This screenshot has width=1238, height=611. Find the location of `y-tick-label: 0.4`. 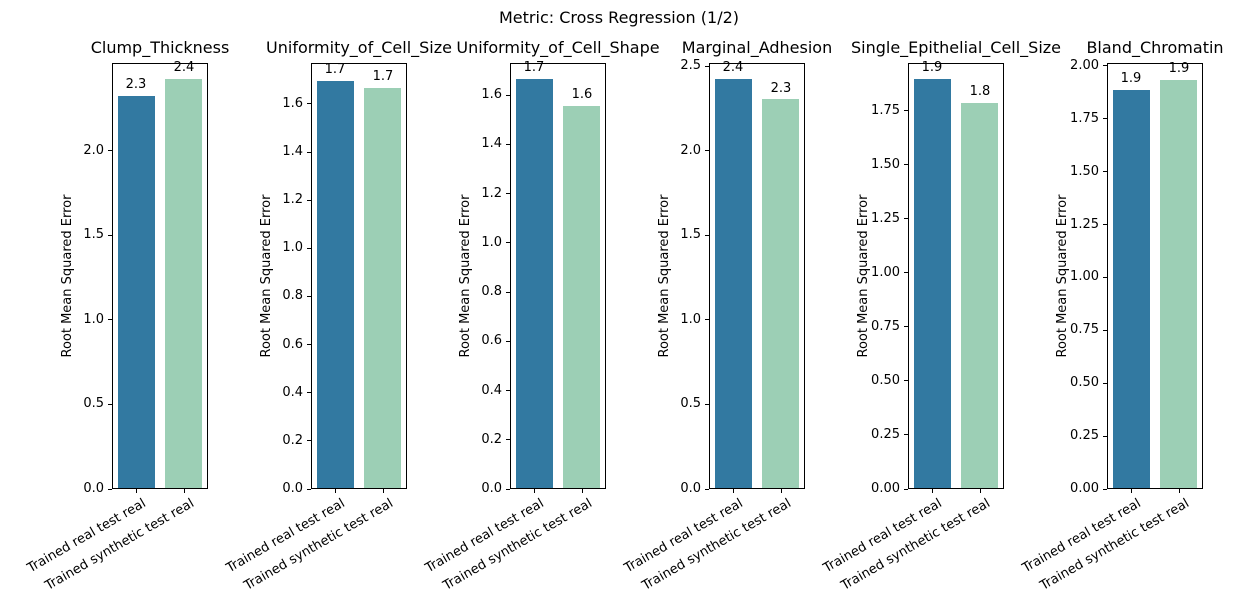

y-tick-label: 0.4 is located at coordinates (491, 390).